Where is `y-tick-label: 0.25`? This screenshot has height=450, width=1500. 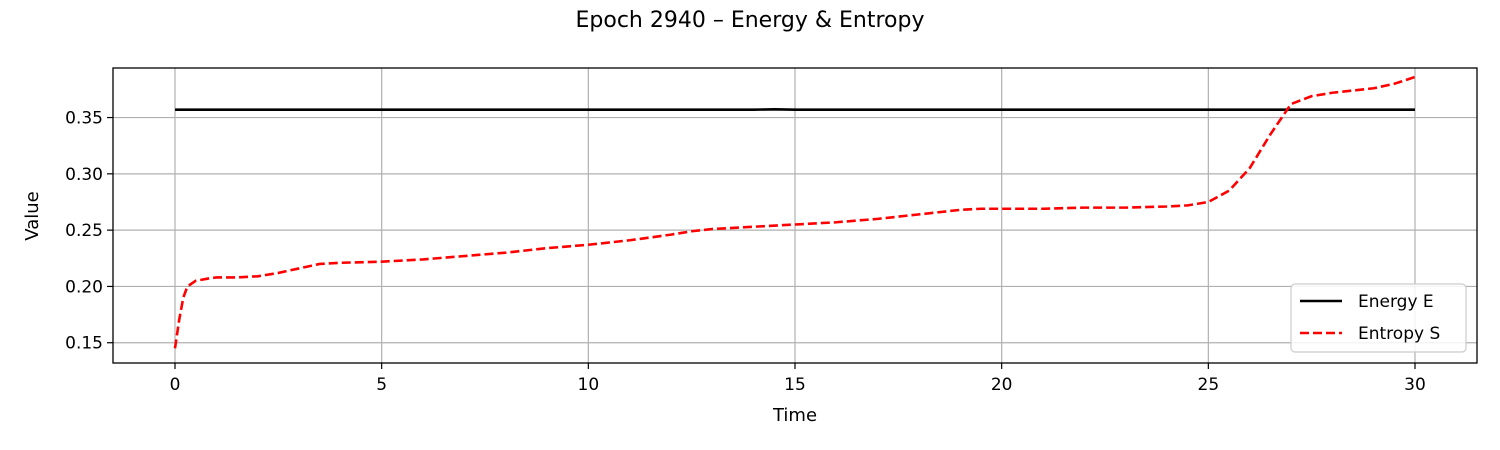 y-tick-label: 0.25 is located at coordinates (84, 231).